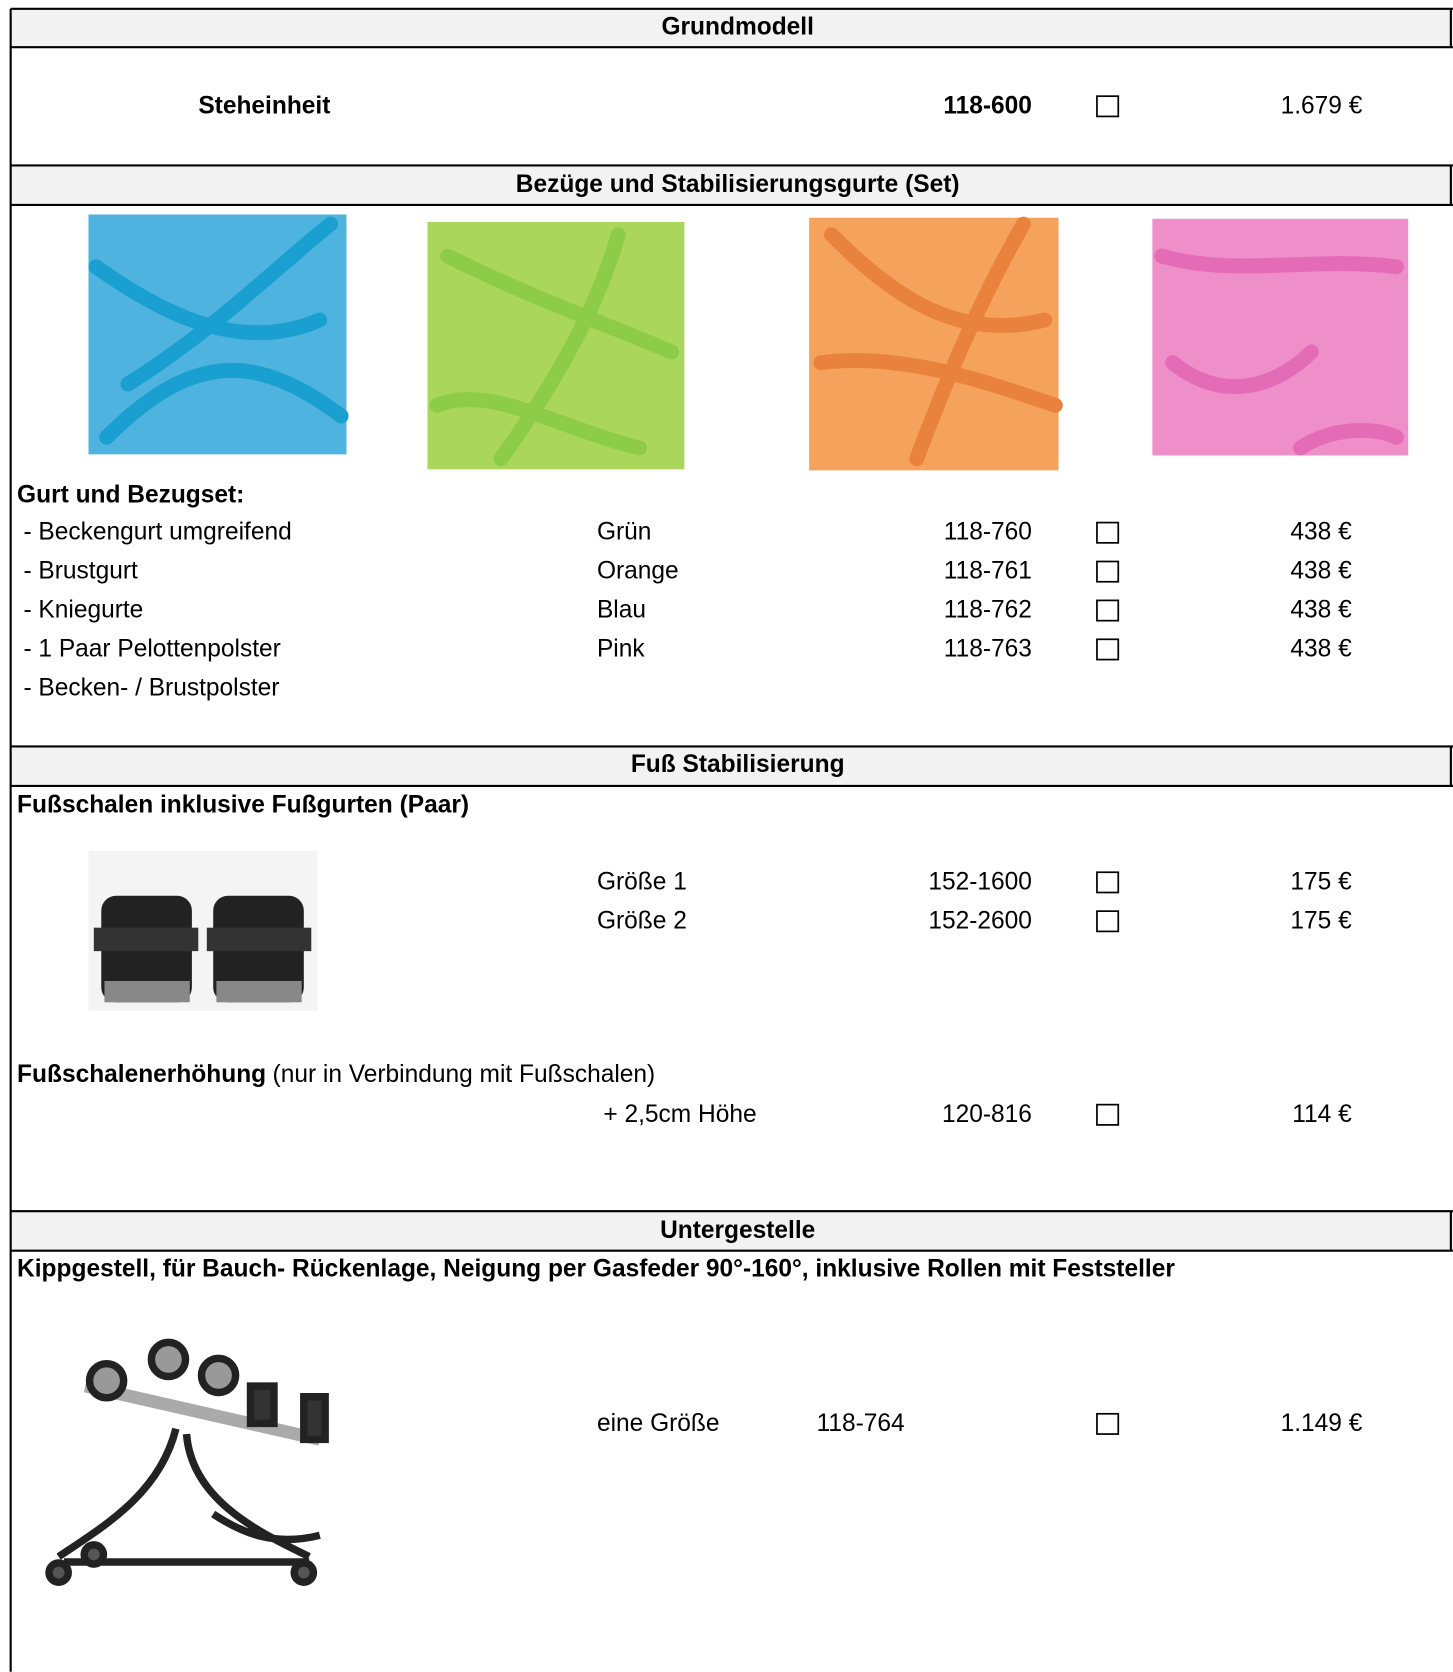 The height and width of the screenshot is (1672, 1453). Describe the element at coordinates (988, 648) in the screenshot. I see `article-number: 118-763` at that location.